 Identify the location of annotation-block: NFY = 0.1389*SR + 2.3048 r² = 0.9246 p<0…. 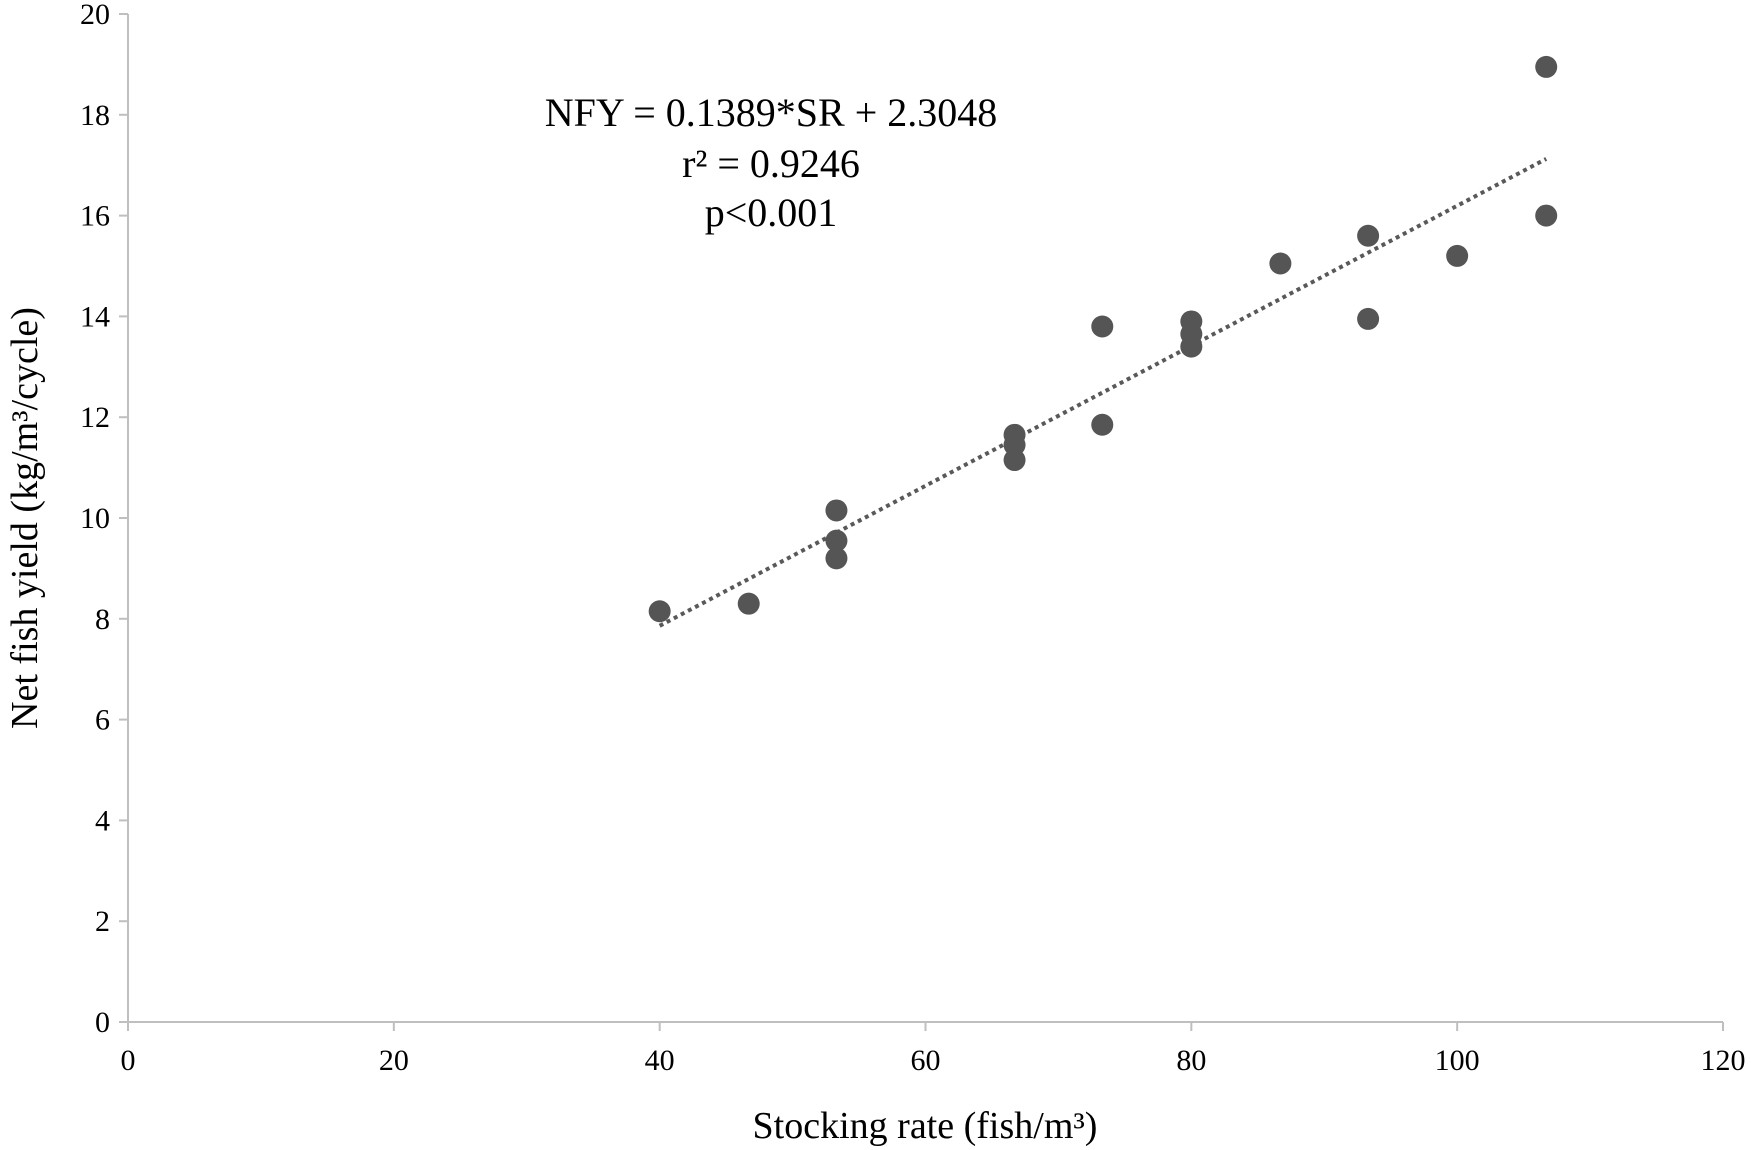
(771, 162).